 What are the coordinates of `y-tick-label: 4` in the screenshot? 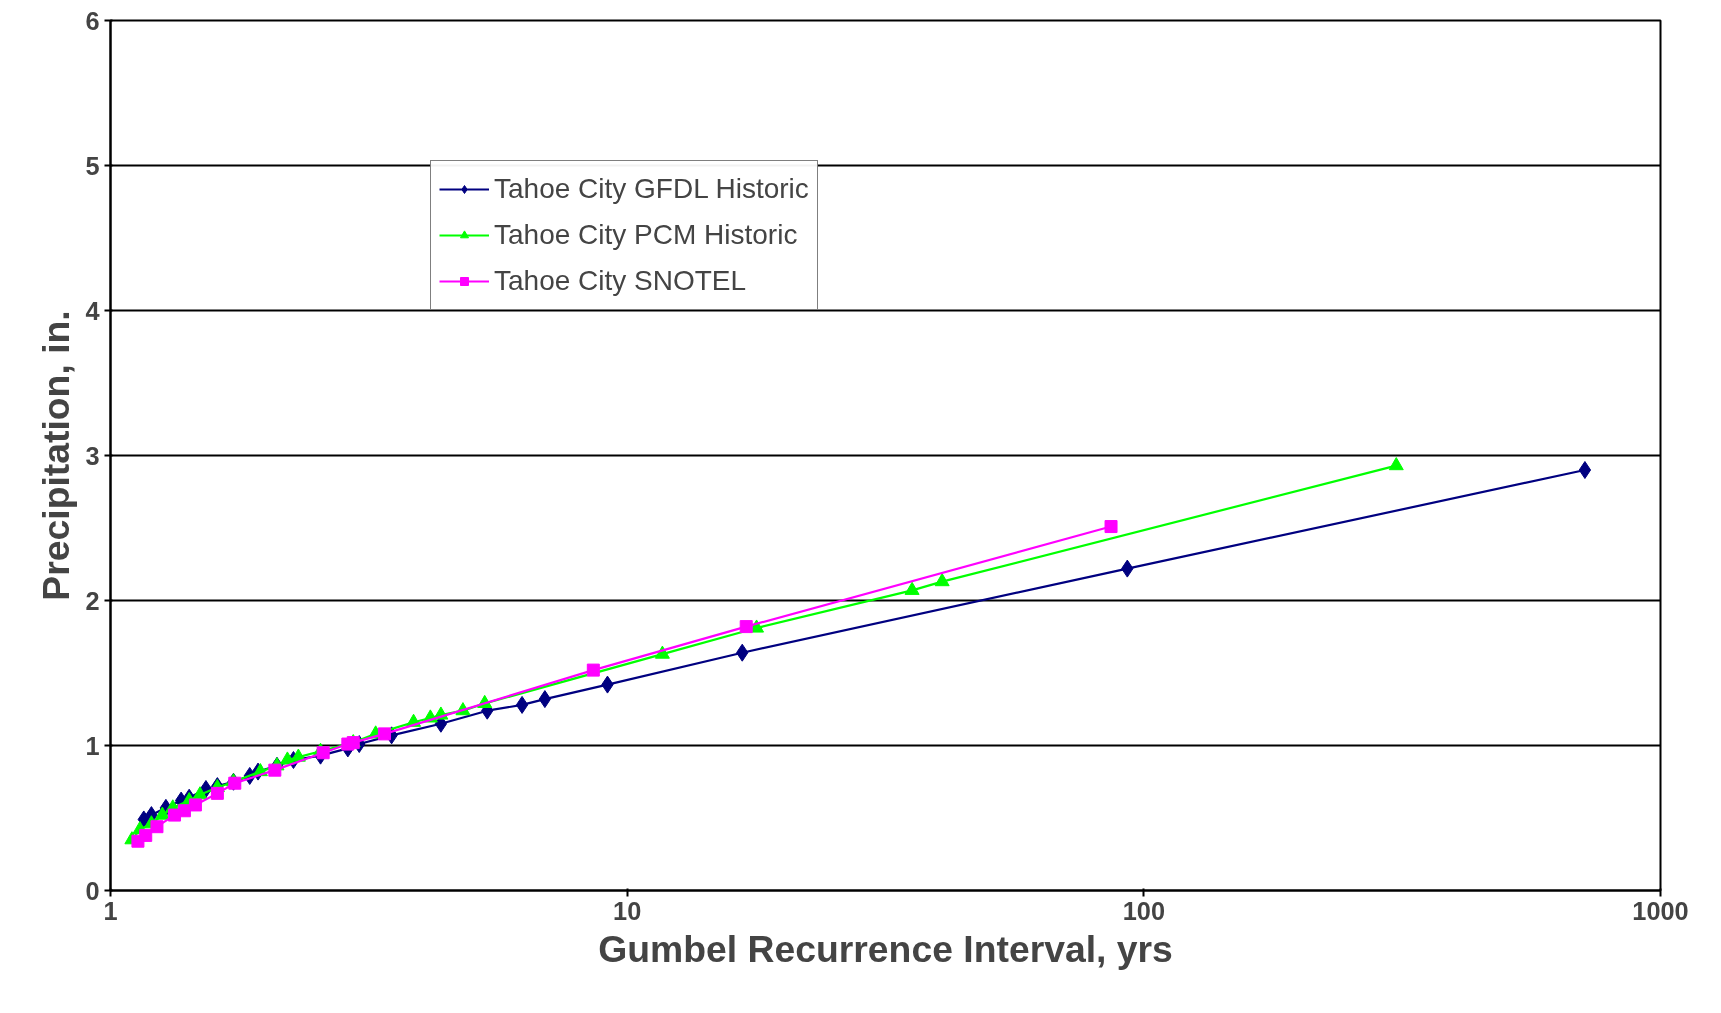 It's located at (92, 310).